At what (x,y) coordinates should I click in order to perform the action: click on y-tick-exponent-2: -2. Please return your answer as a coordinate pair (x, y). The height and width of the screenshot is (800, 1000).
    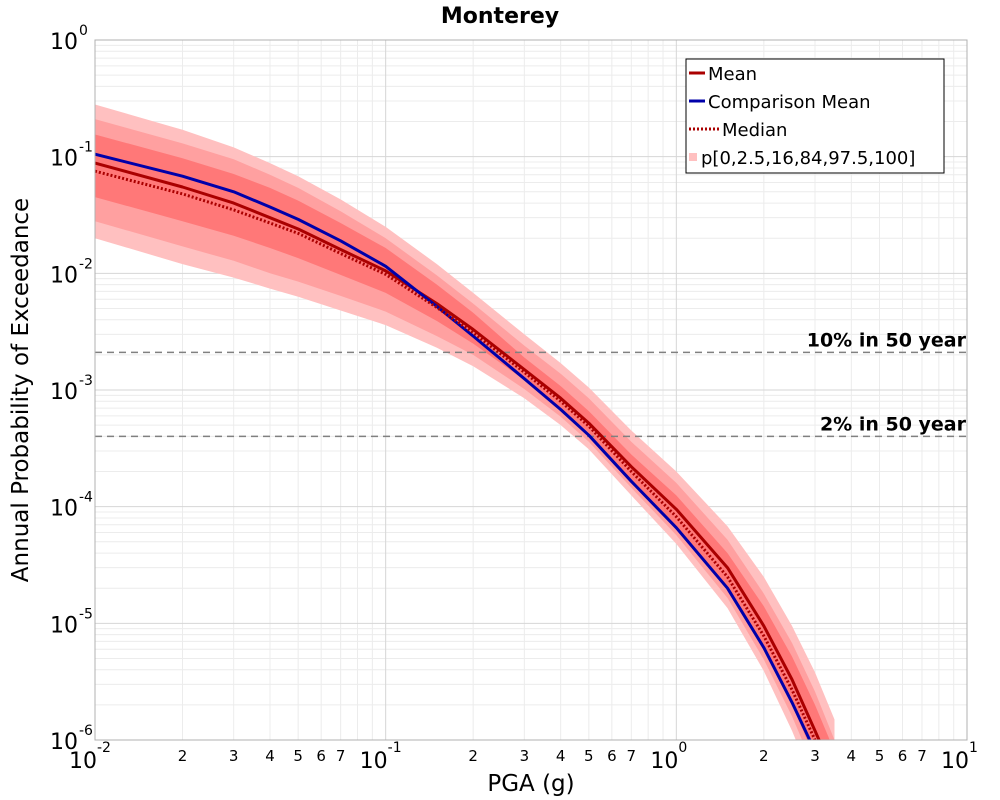
    Looking at the image, I should click on (86, 264).